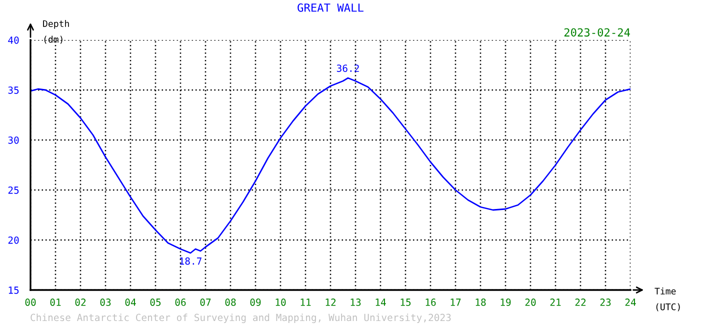 The height and width of the screenshot is (328, 710). Describe the element at coordinates (56, 32) in the screenshot. I see `y-axis-title: Depth (dm)` at that location.